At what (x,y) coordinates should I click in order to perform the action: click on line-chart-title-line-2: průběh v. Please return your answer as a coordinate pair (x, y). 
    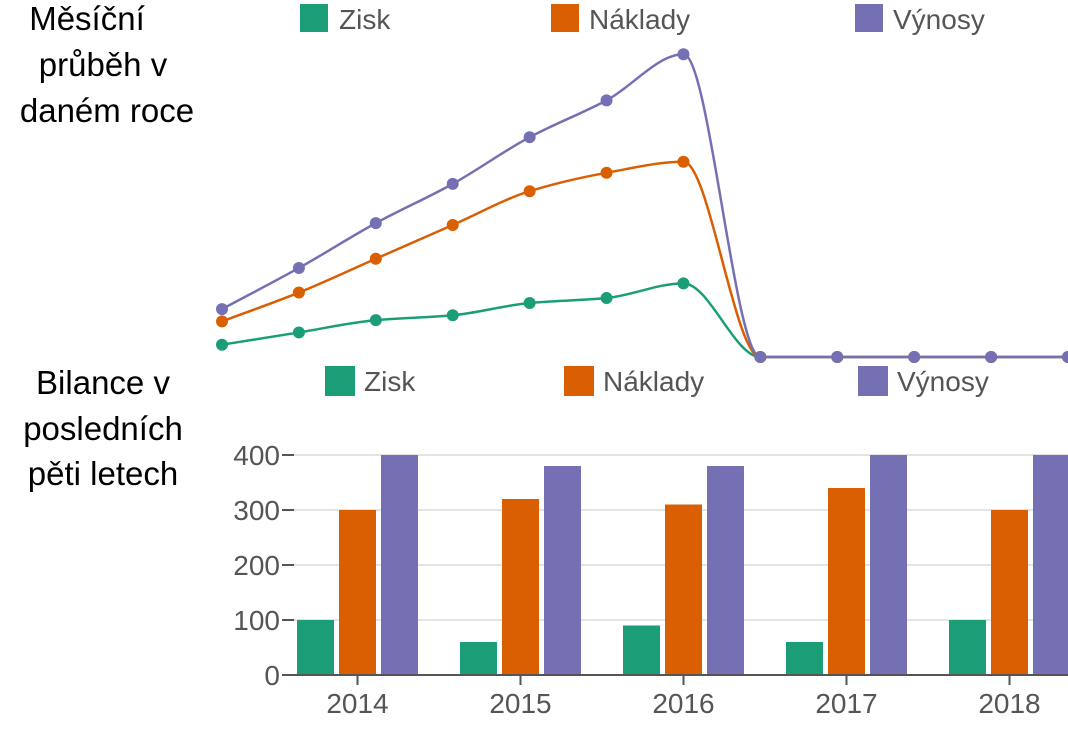
    Looking at the image, I should click on (103, 64).